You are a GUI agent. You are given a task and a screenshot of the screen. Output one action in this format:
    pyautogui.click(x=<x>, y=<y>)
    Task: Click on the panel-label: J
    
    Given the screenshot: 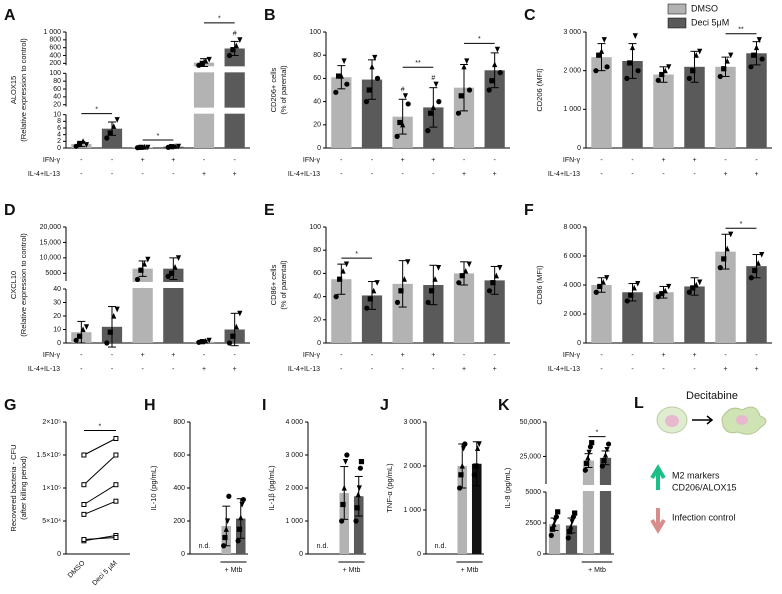 What is the action you would take?
    pyautogui.click(x=384, y=405)
    